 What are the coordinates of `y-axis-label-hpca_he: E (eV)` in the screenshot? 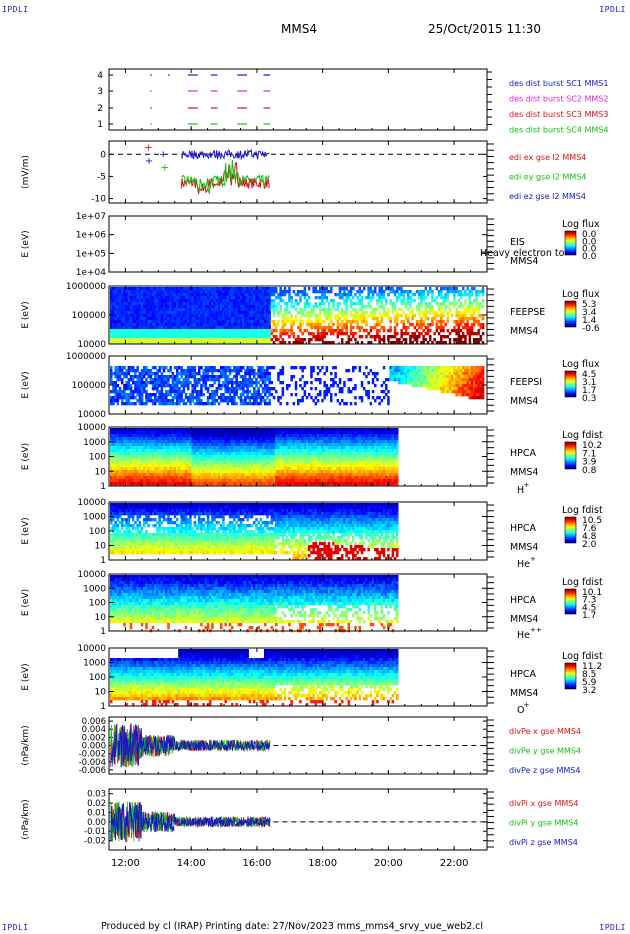 It's located at (26, 530).